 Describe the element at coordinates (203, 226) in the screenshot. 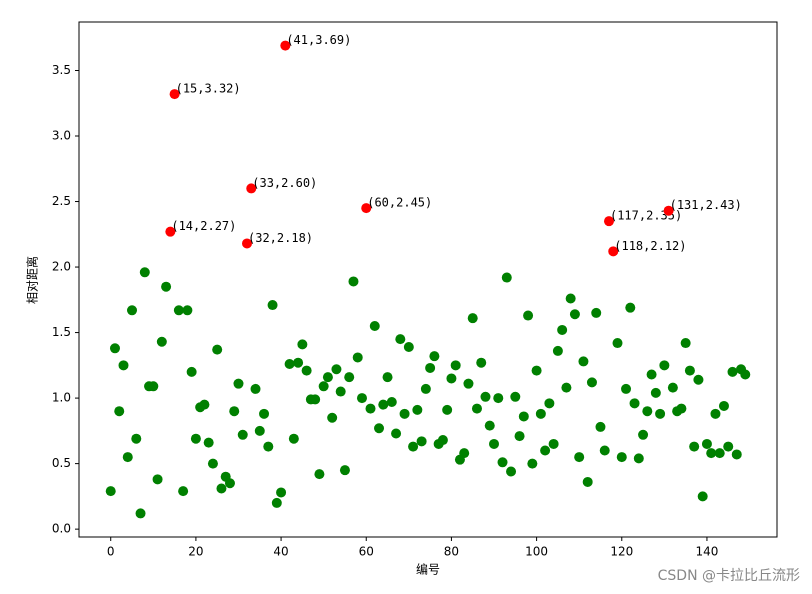

I see `point-annotation: (14,2.27)` at that location.